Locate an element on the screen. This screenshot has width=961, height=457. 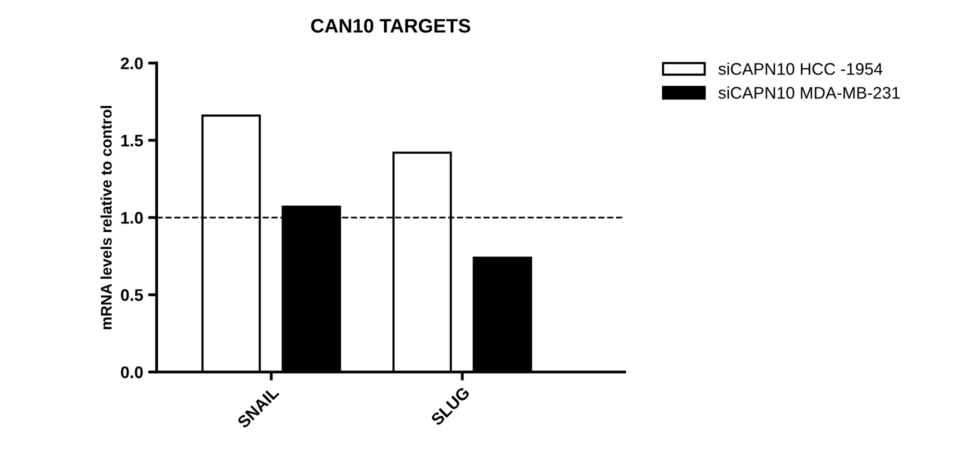
legend-label: siCAPN10 HCC -1954 is located at coordinates (800, 68).